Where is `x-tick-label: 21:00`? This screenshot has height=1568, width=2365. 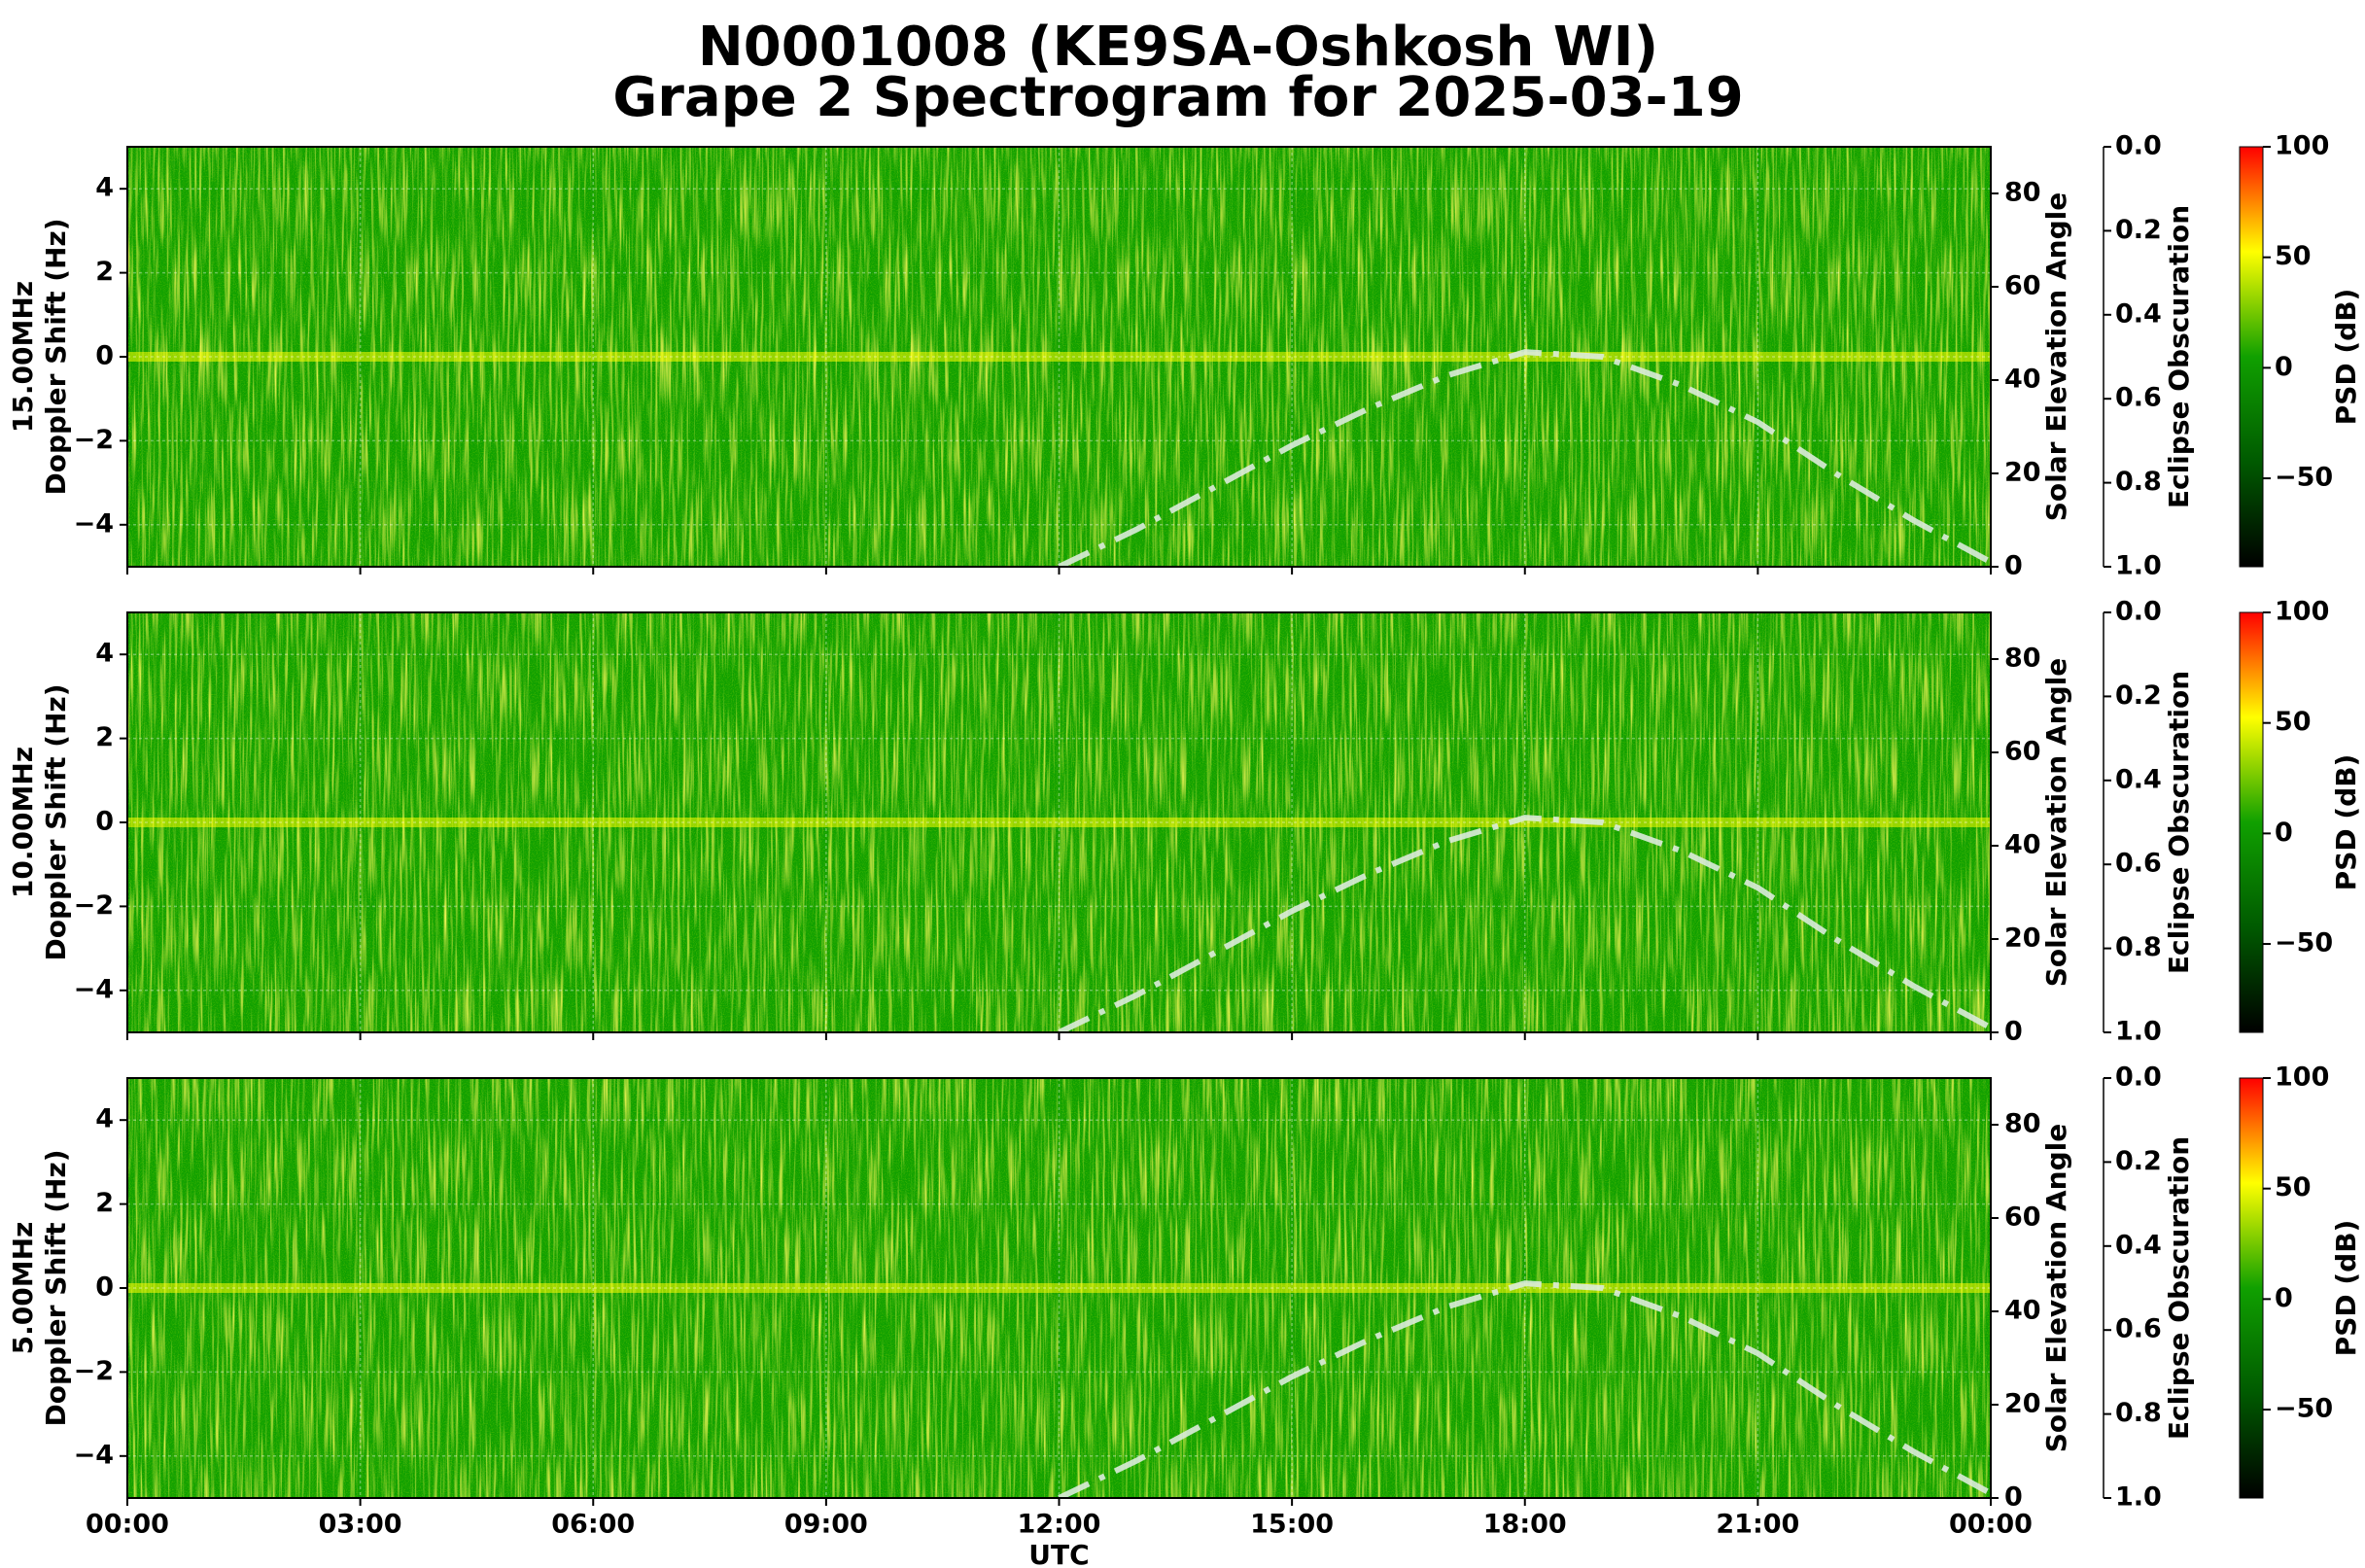 x-tick-label: 21:00 is located at coordinates (1757, 1525).